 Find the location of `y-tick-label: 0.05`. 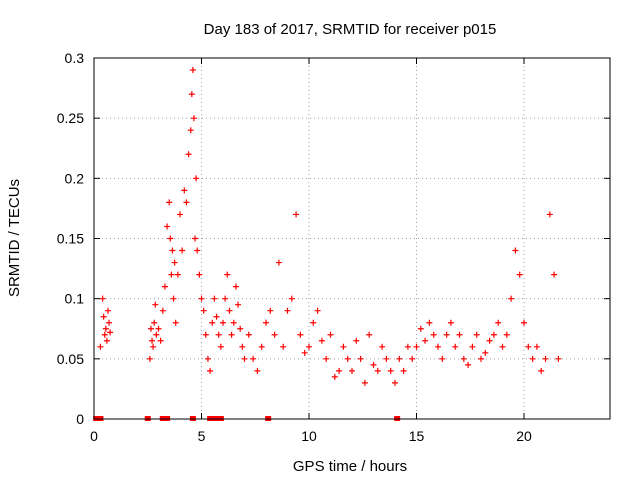

y-tick-label: 0.05 is located at coordinates (70, 359).